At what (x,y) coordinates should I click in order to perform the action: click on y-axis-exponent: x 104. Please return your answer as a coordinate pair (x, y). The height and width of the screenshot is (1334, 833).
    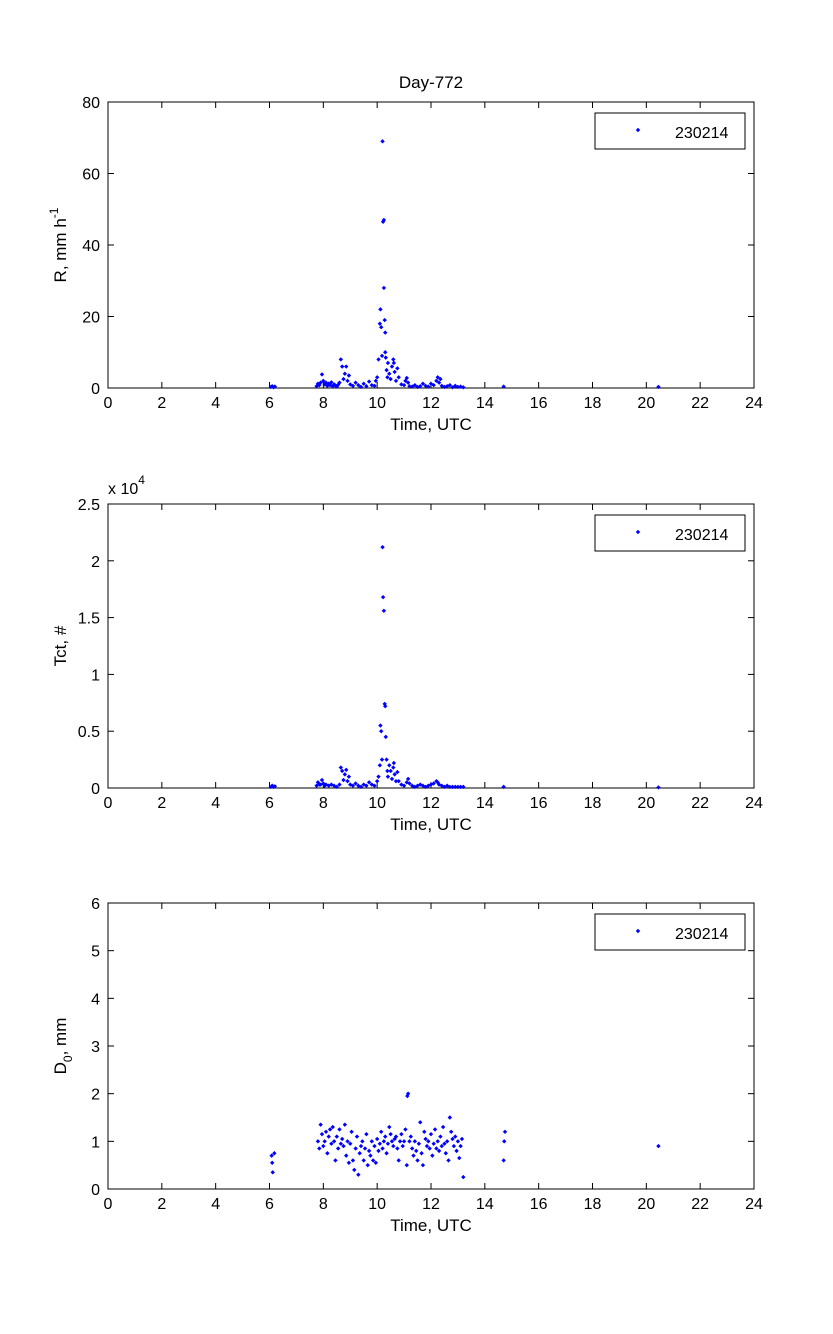
    Looking at the image, I should click on (126, 485).